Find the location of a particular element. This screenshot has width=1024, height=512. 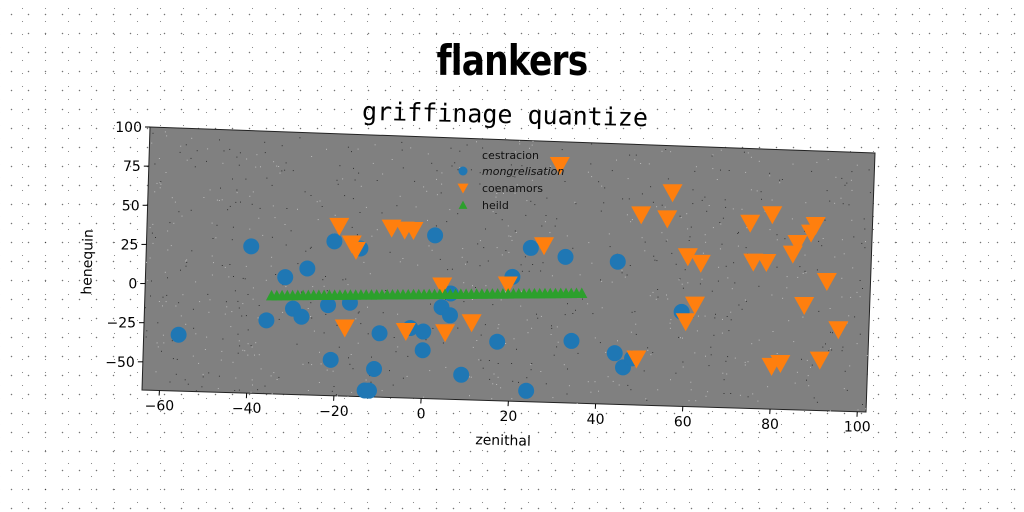

legend-label: heild is located at coordinates (495, 205).